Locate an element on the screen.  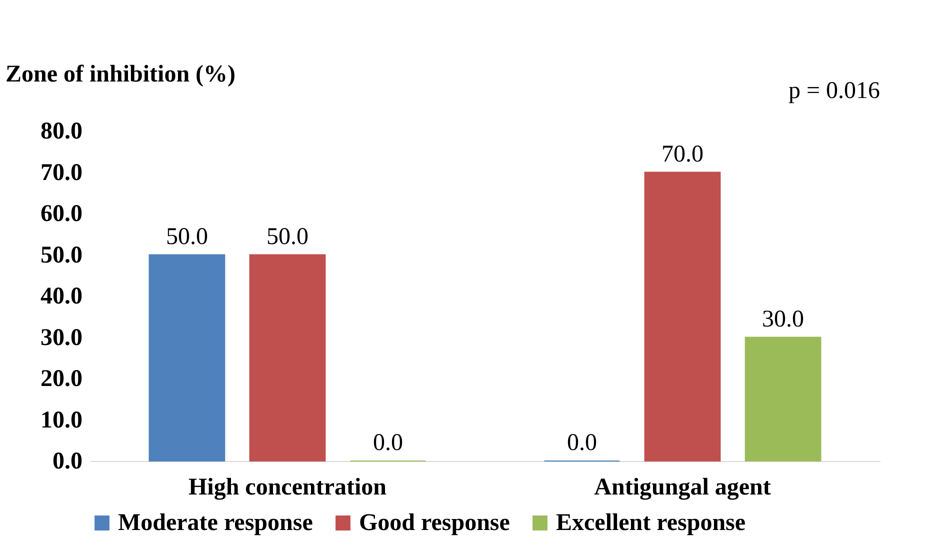
y-tick-label: 50.0 is located at coordinates (61, 255).